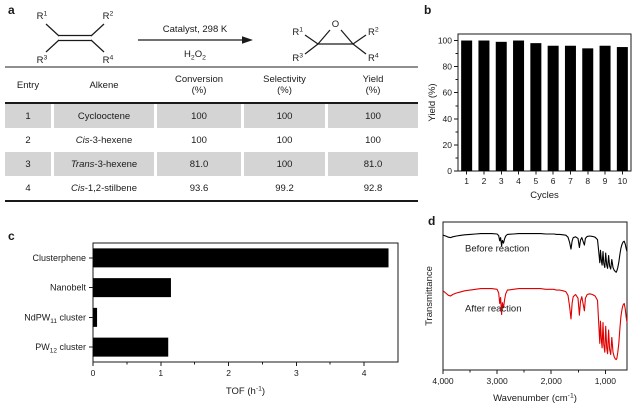 This screenshot has height=413, width=639. Describe the element at coordinates (208, 39) in the screenshot. I see `reaction-scheme: R1 R2 R3 R4 Catalyst, 298 K H2O2 O R1 R2 R3 R4` at that location.